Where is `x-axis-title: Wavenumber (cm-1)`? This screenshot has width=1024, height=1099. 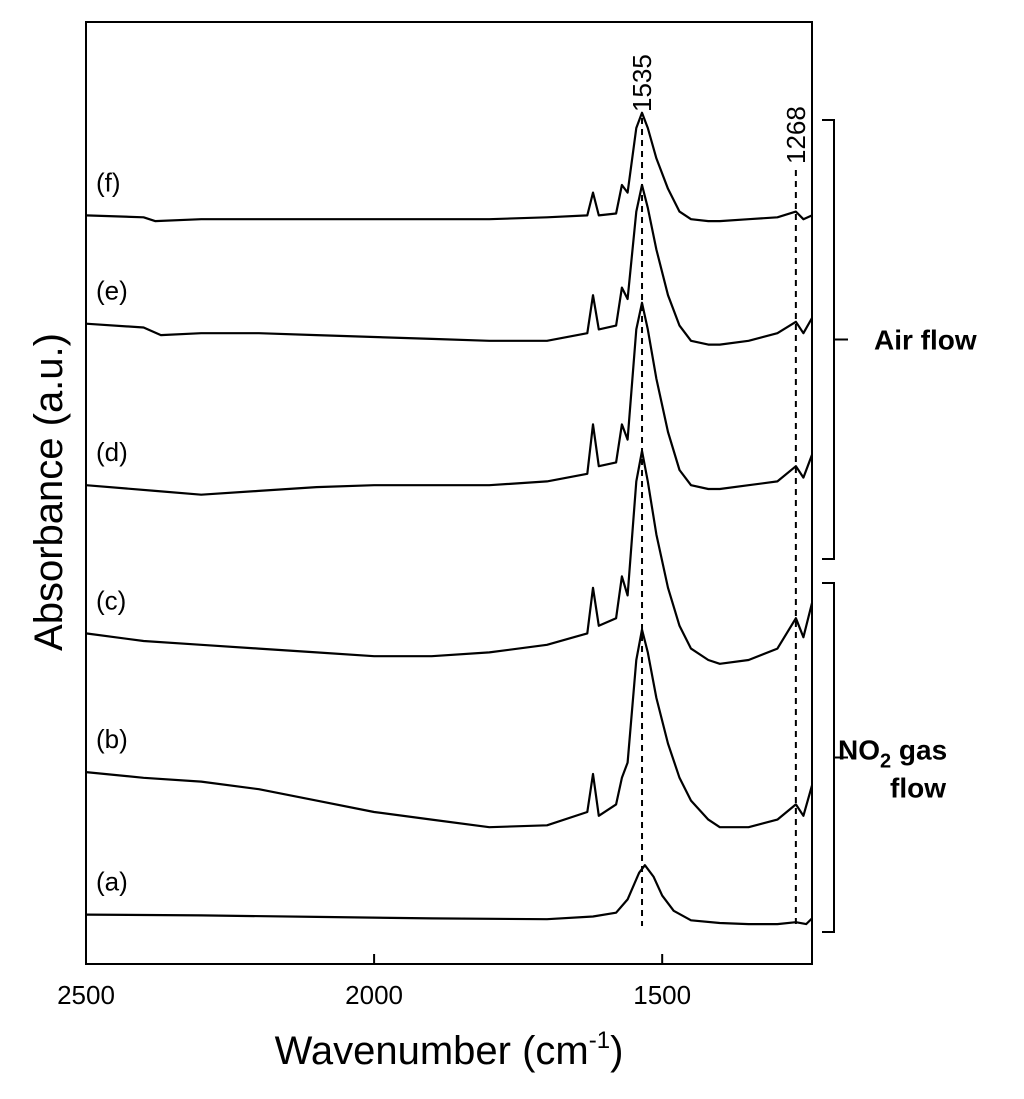
x-axis-title: Wavenumber (cm-1) is located at coordinates (449, 1050).